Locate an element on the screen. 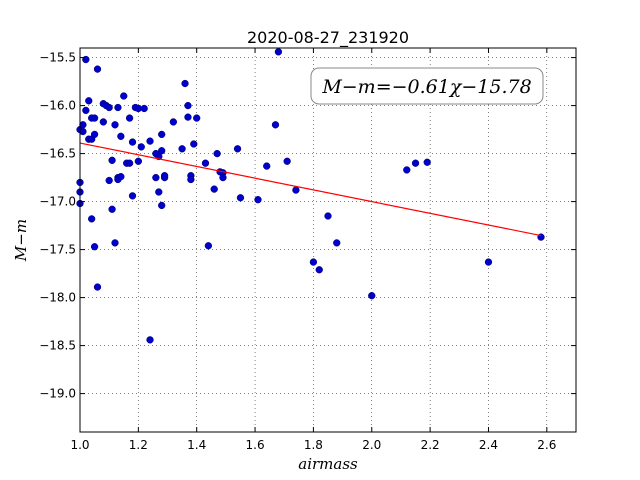  x-tick-label: 2.6 is located at coordinates (546, 445).